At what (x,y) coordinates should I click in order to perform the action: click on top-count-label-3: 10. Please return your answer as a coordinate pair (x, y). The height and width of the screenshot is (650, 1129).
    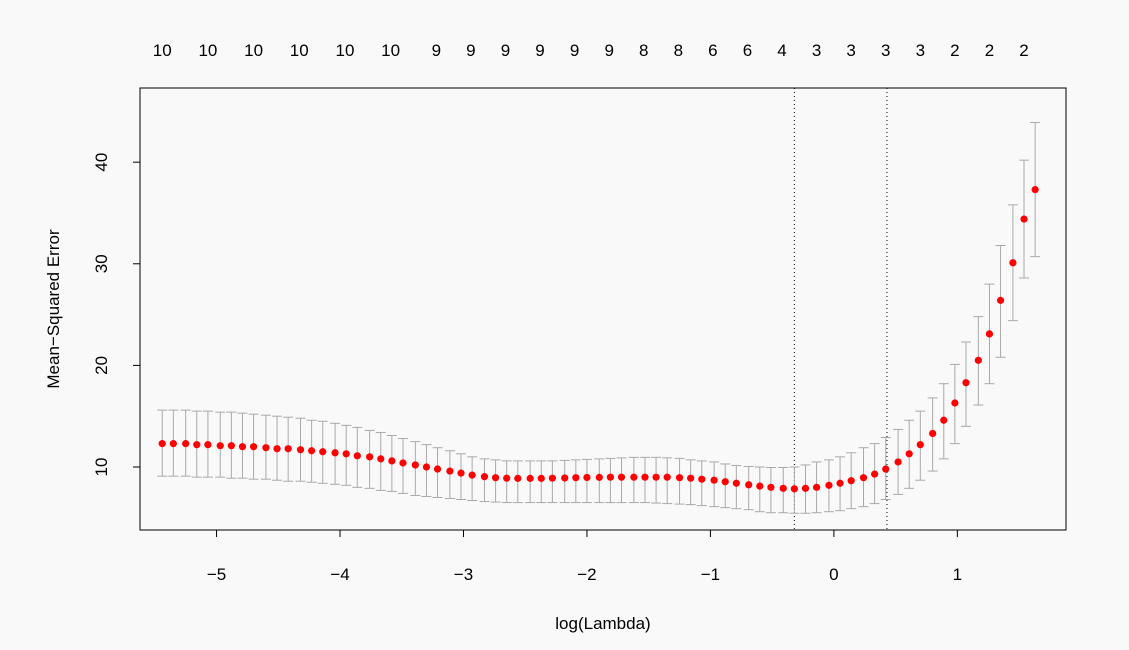
    Looking at the image, I should click on (299, 50).